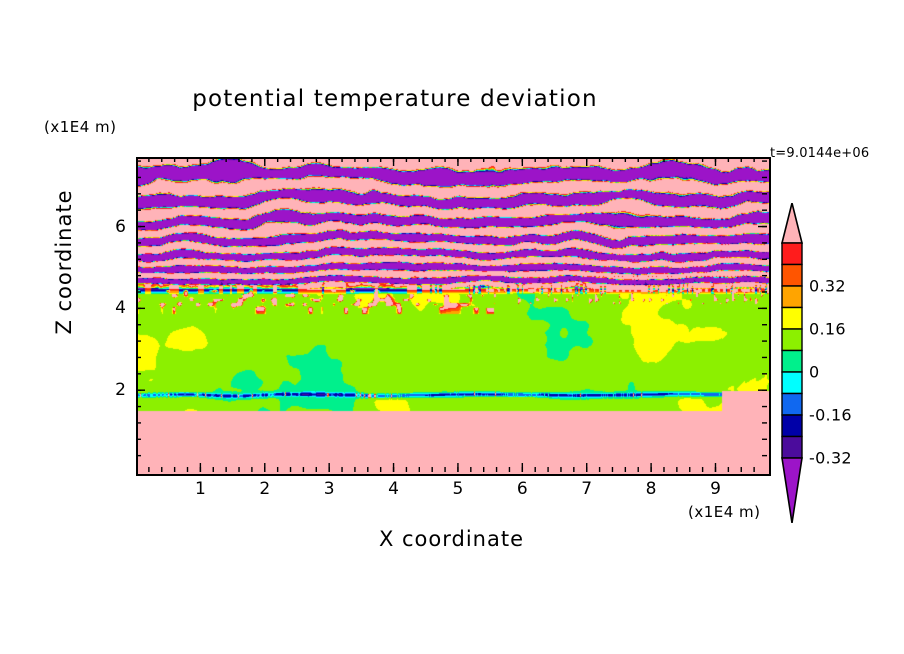  What do you see at coordinates (724, 512) in the screenshot?
I see `x-axis-unit-label: (x1E4 m)` at bounding box center [724, 512].